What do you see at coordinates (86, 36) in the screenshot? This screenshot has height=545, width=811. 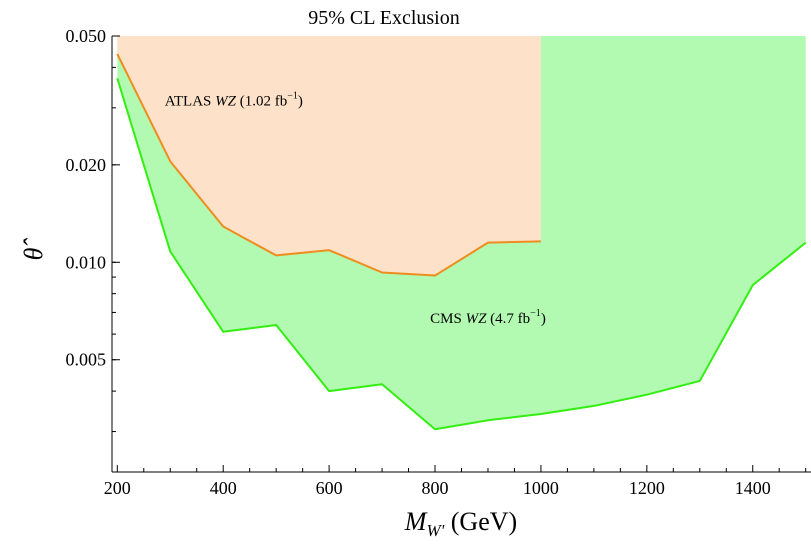 I see `y-tick-label: 0.050` at bounding box center [86, 36].